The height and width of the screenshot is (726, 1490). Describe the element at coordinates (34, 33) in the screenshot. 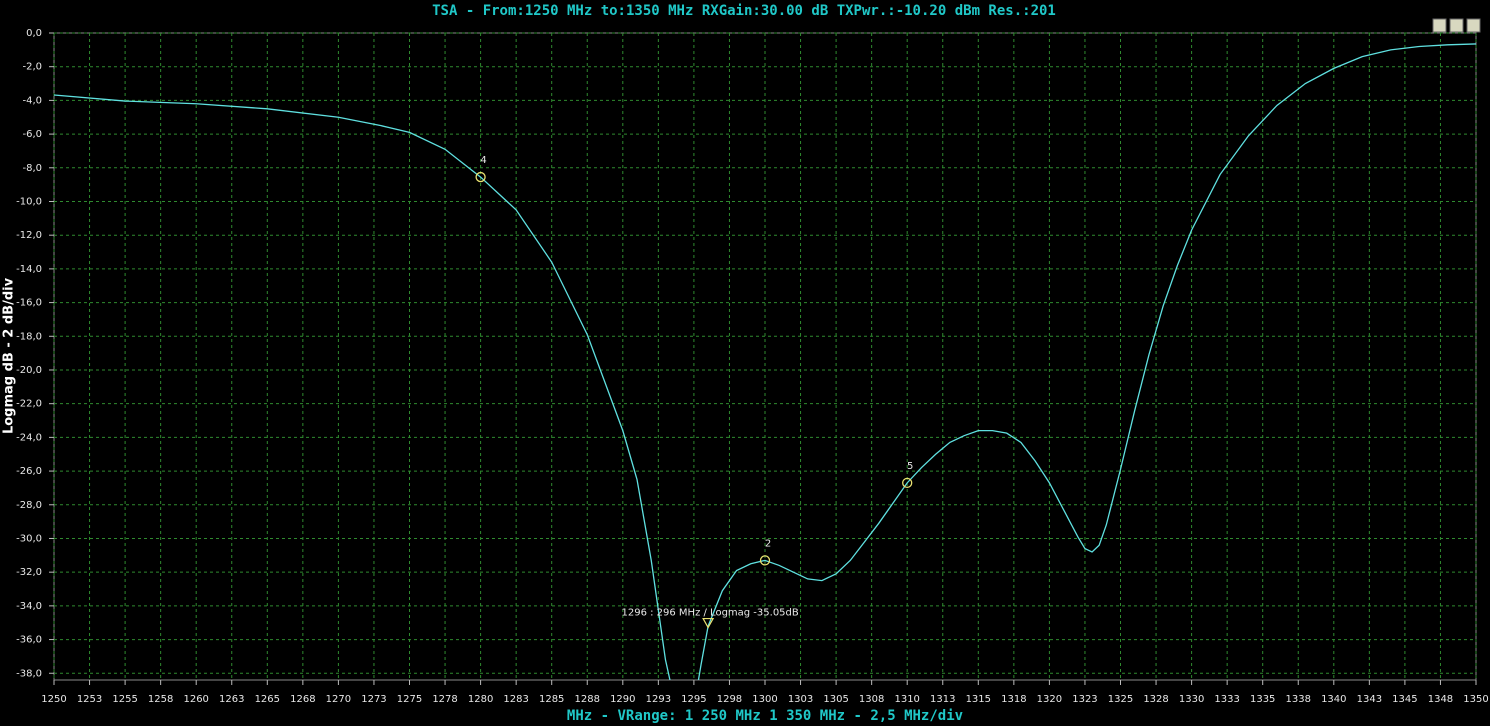

I see `y-tick-label: 0,0` at that location.